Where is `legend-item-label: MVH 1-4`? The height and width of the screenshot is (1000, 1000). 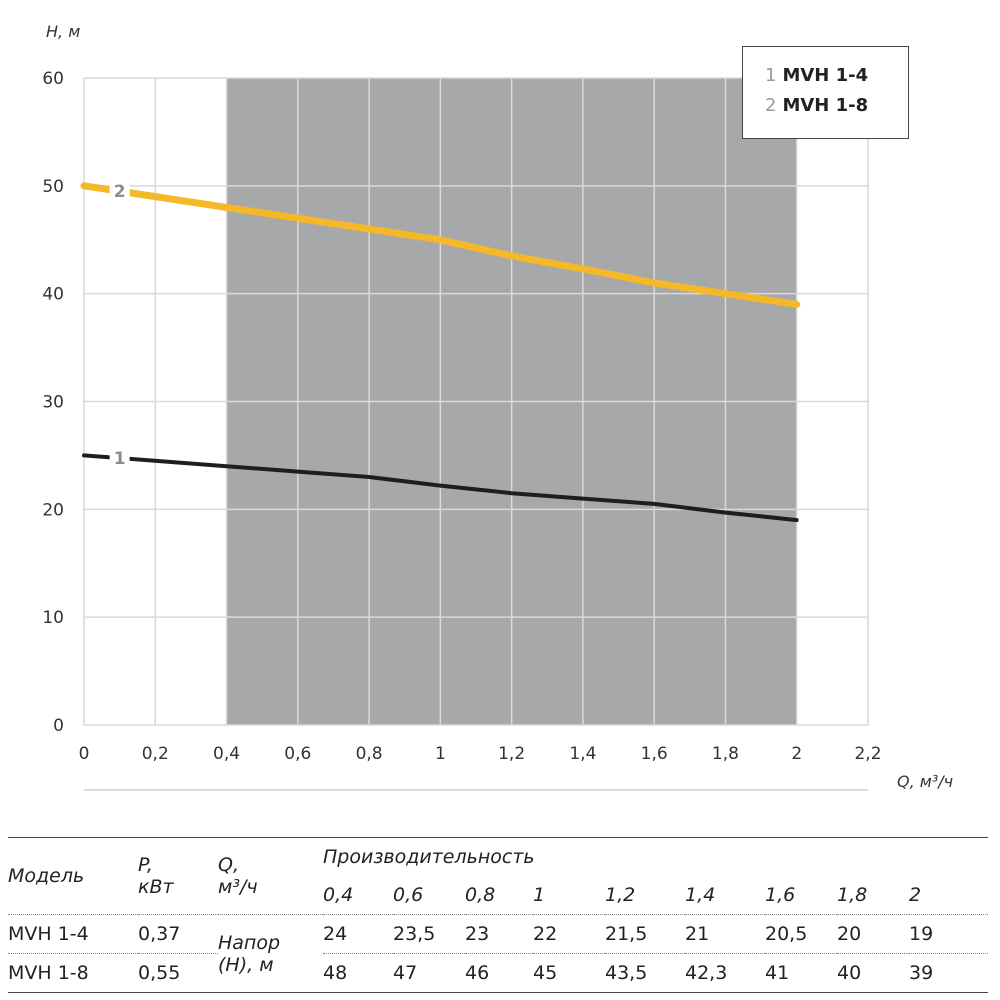 legend-item-label: MVH 1-4 is located at coordinates (825, 75).